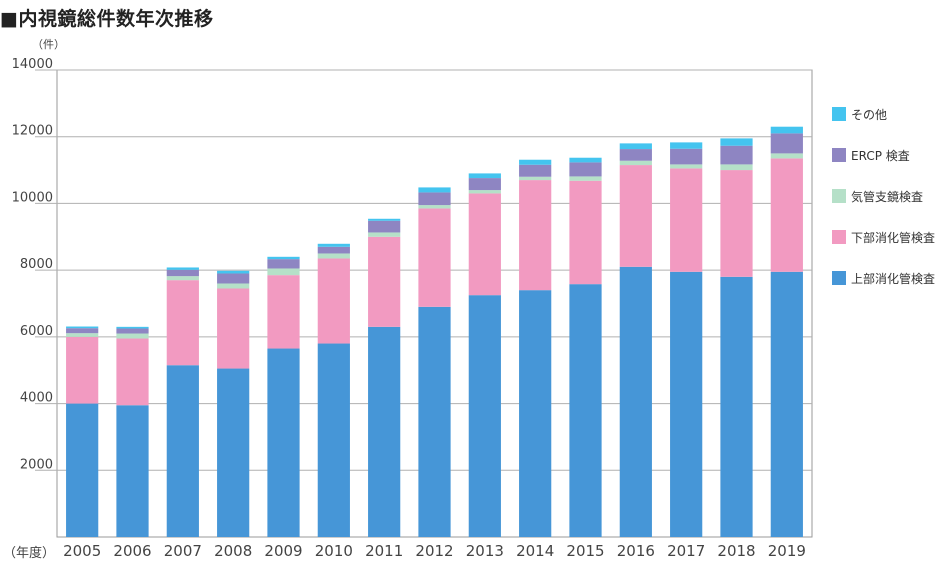  Describe the element at coordinates (36, 464) in the screenshot. I see `y-tick-label: 2000` at that location.